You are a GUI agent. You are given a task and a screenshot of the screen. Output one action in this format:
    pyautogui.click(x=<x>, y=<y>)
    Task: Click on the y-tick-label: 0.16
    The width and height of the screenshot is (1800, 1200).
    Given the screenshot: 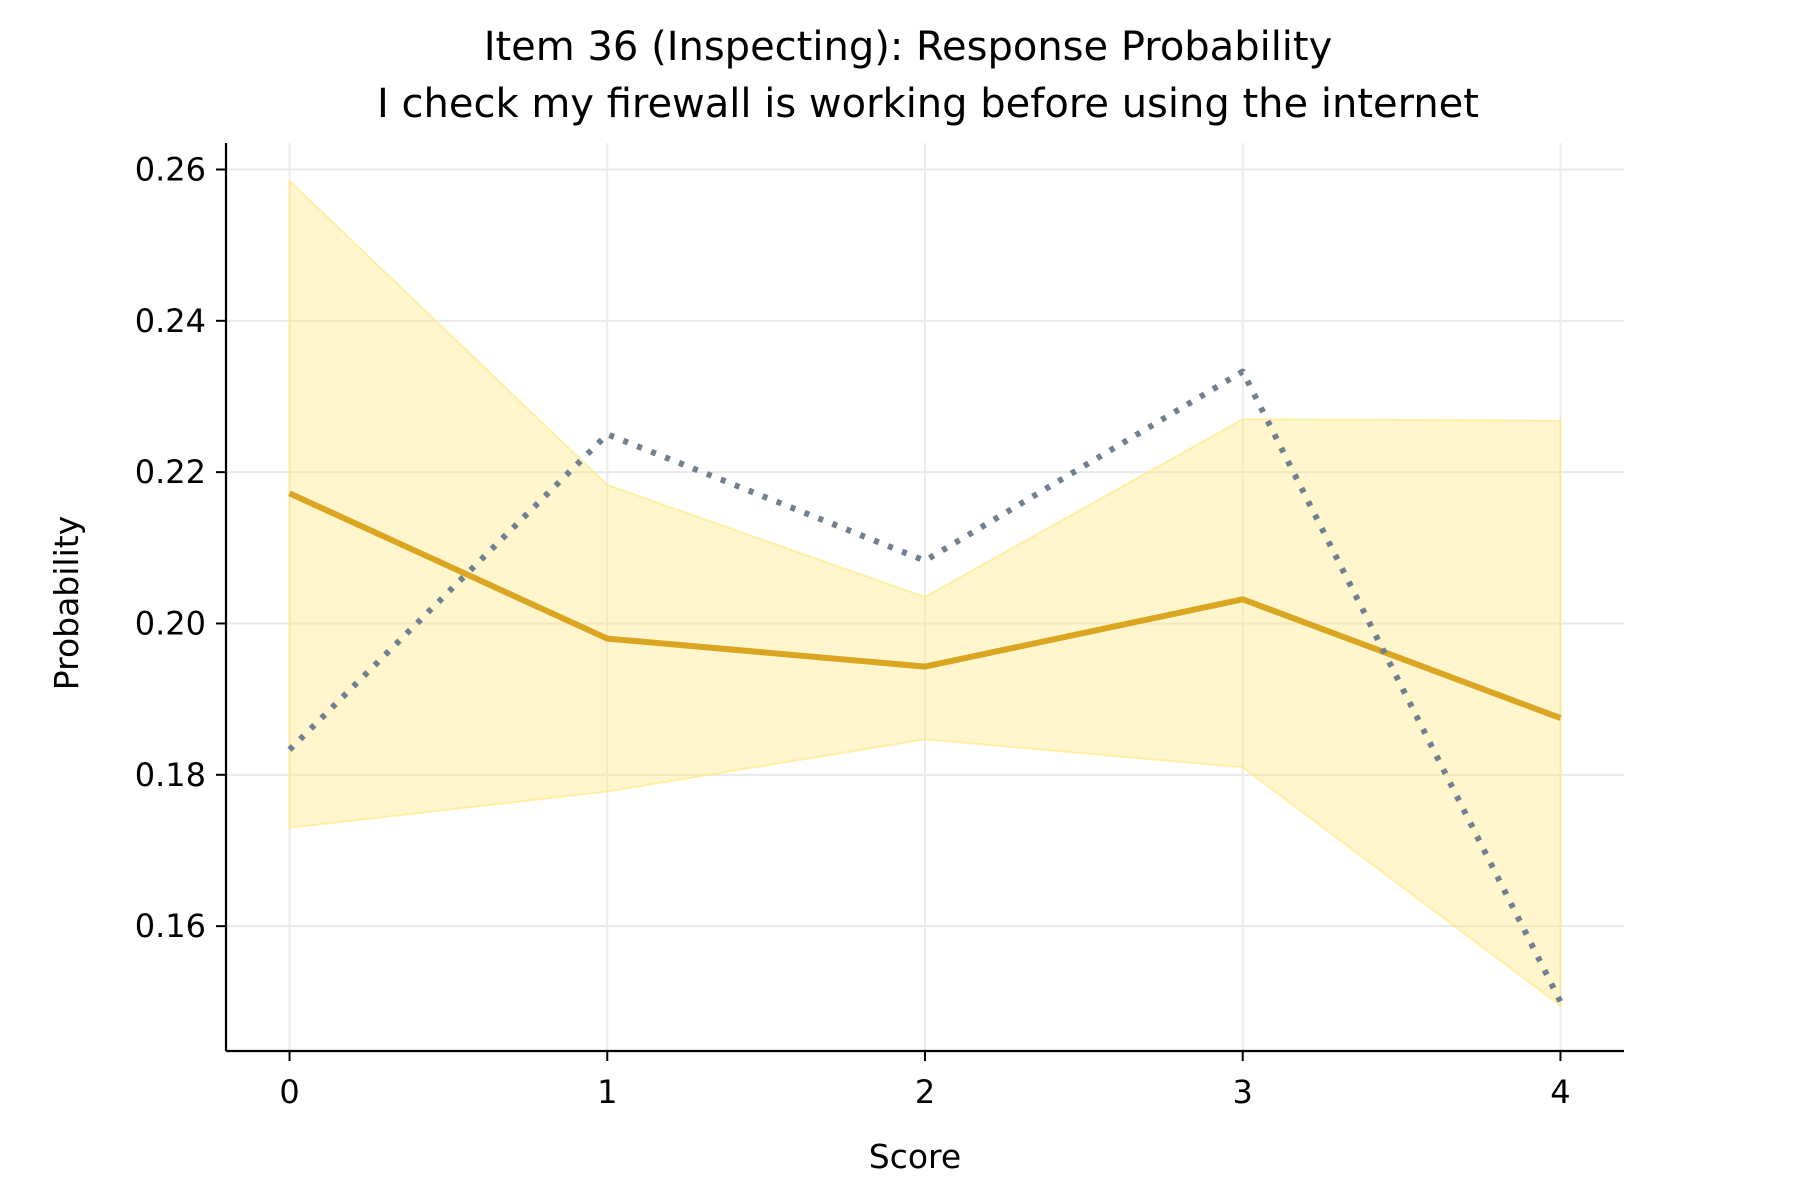 What is the action you would take?
    pyautogui.click(x=170, y=926)
    